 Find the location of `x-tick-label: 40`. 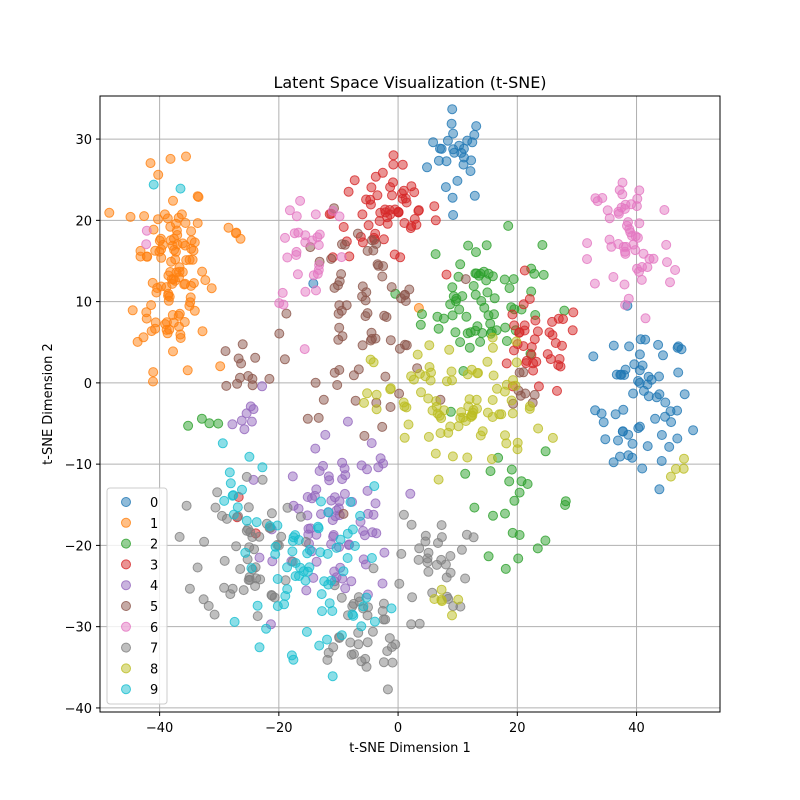

x-tick-label: 40 is located at coordinates (636, 728).